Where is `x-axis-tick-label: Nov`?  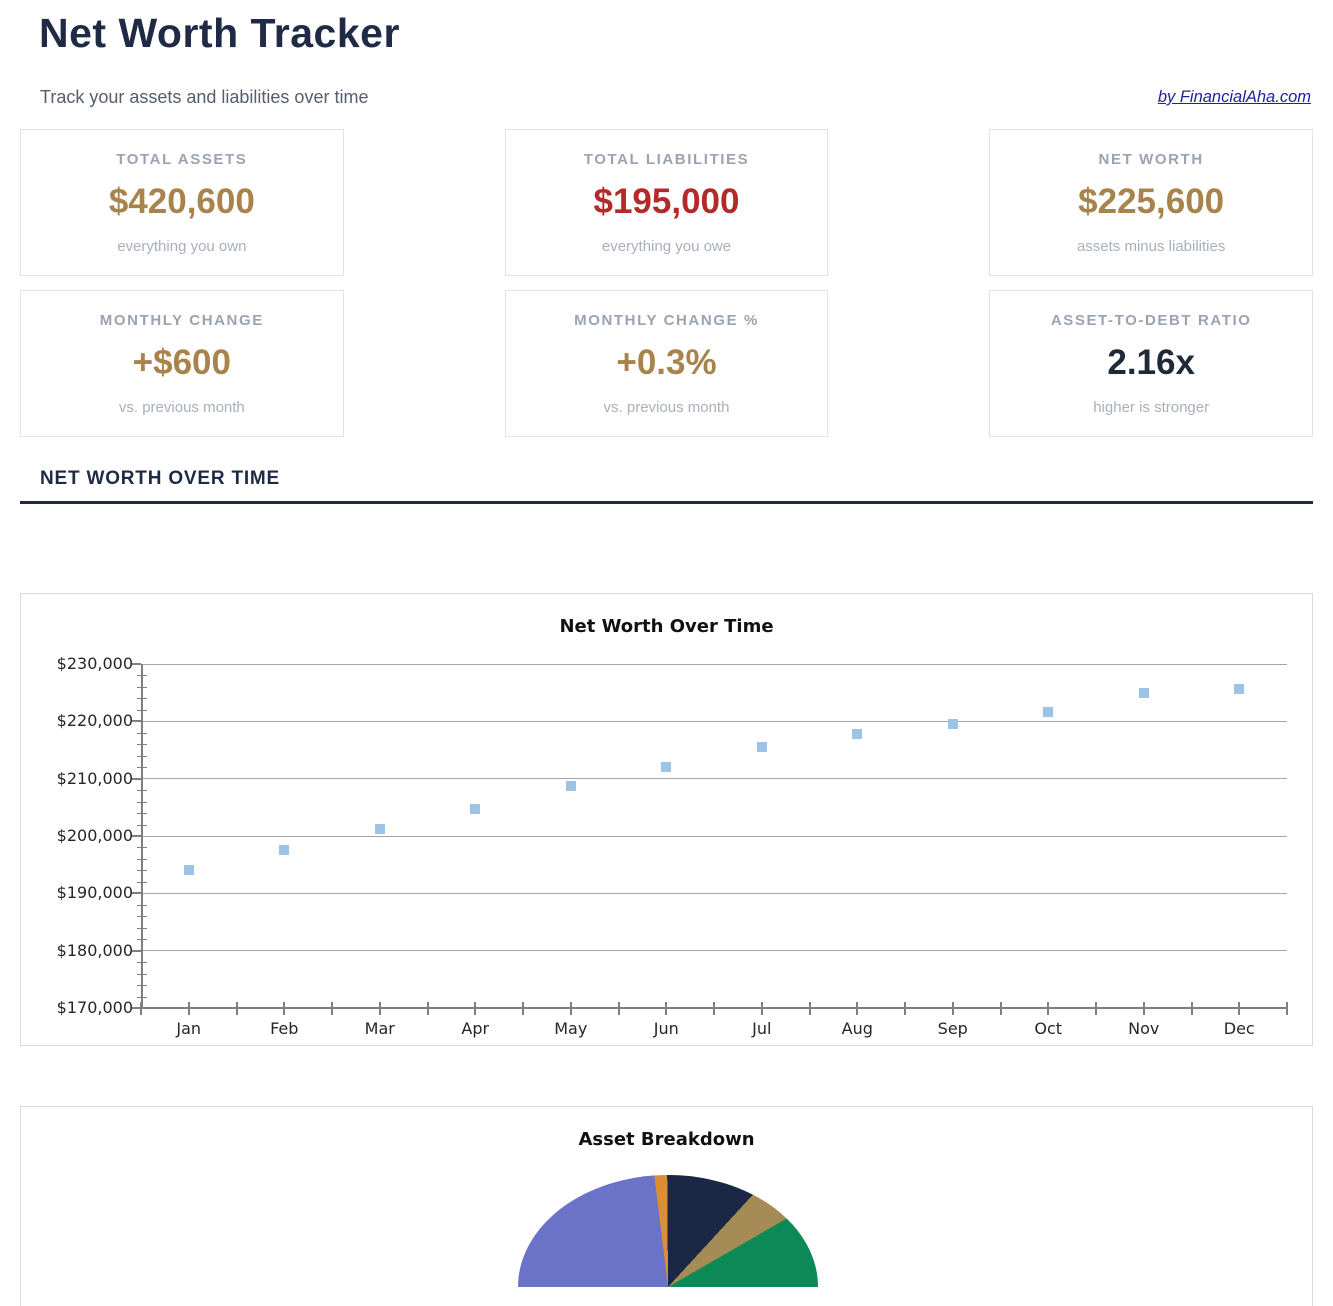
x-axis-tick-label: Nov is located at coordinates (1144, 1028).